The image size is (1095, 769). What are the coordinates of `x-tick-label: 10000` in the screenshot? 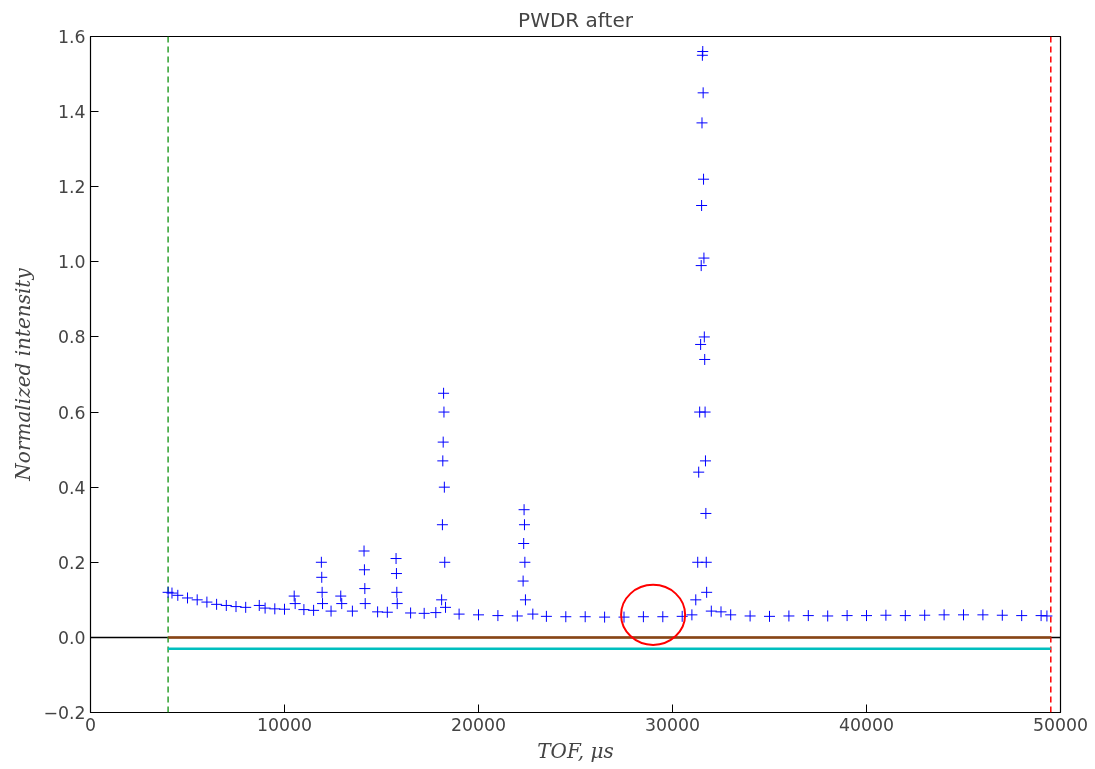 It's located at (284, 724).